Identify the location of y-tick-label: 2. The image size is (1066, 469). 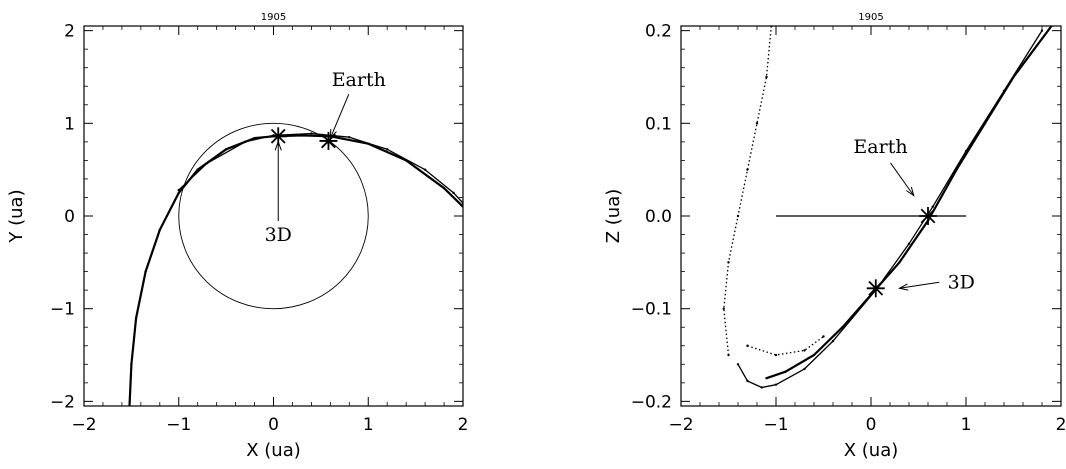
(69, 32).